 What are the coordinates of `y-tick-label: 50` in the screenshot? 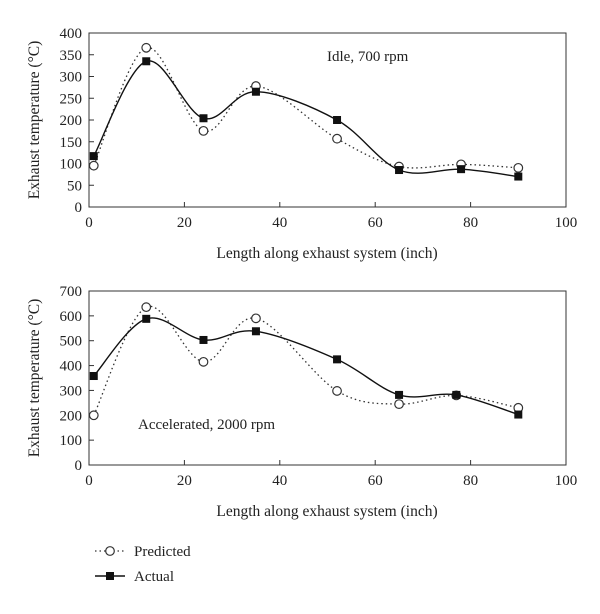 It's located at (74, 186).